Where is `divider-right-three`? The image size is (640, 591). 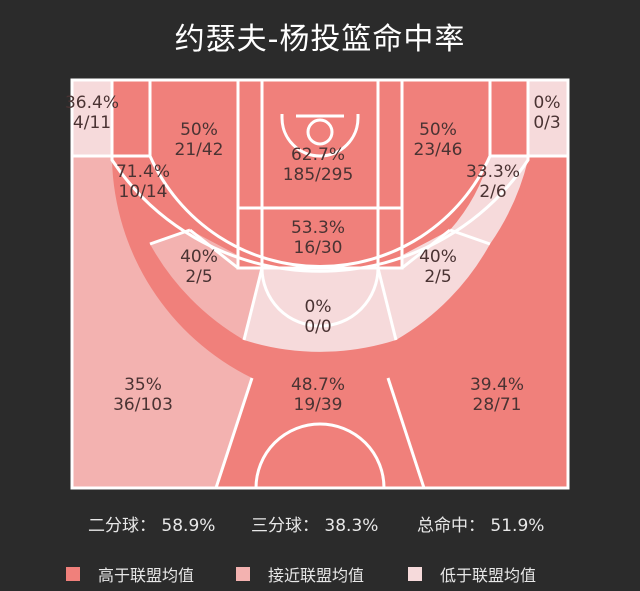 divider-right-three is located at coordinates (406, 433).